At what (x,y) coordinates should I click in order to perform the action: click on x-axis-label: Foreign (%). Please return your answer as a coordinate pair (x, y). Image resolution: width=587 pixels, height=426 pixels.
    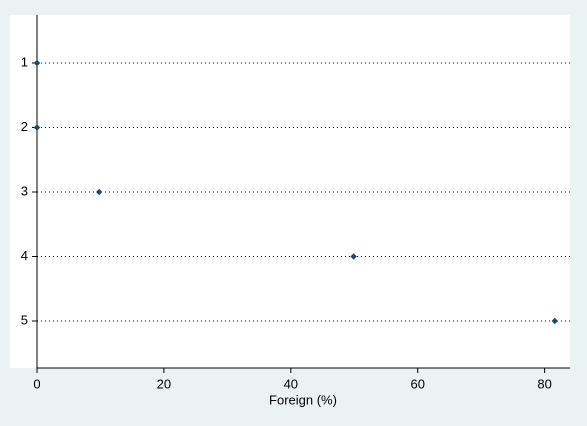
    Looking at the image, I should click on (303, 399).